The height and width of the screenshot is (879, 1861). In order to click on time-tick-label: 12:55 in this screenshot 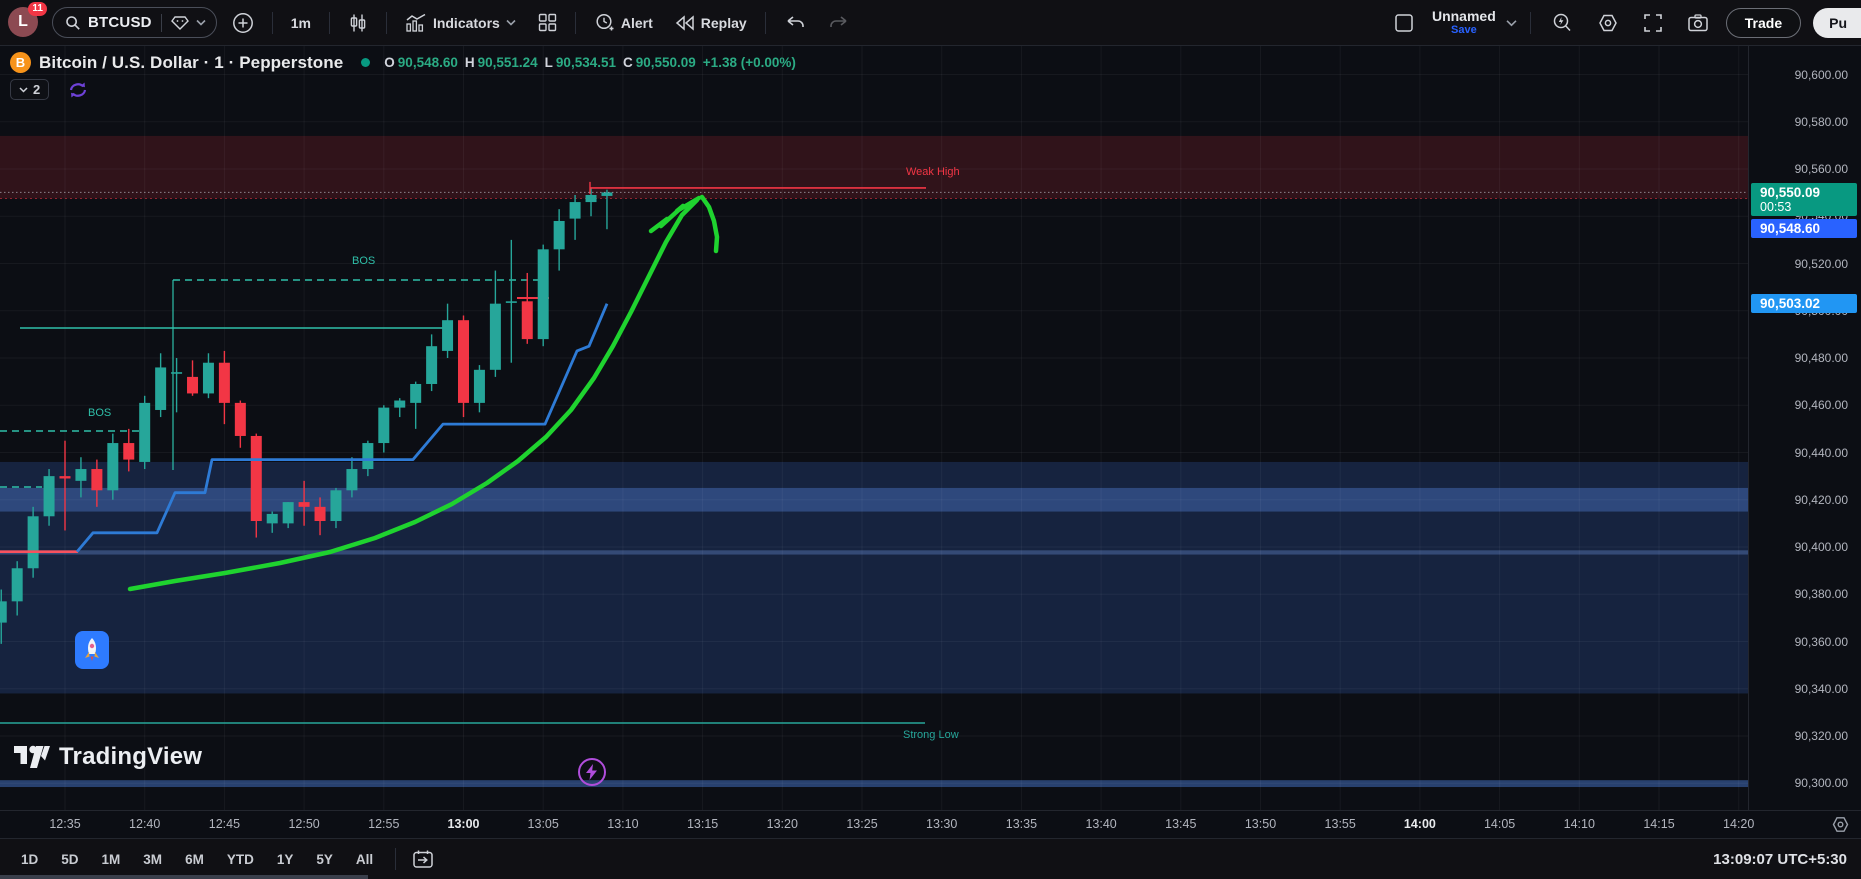, I will do `click(384, 824)`.